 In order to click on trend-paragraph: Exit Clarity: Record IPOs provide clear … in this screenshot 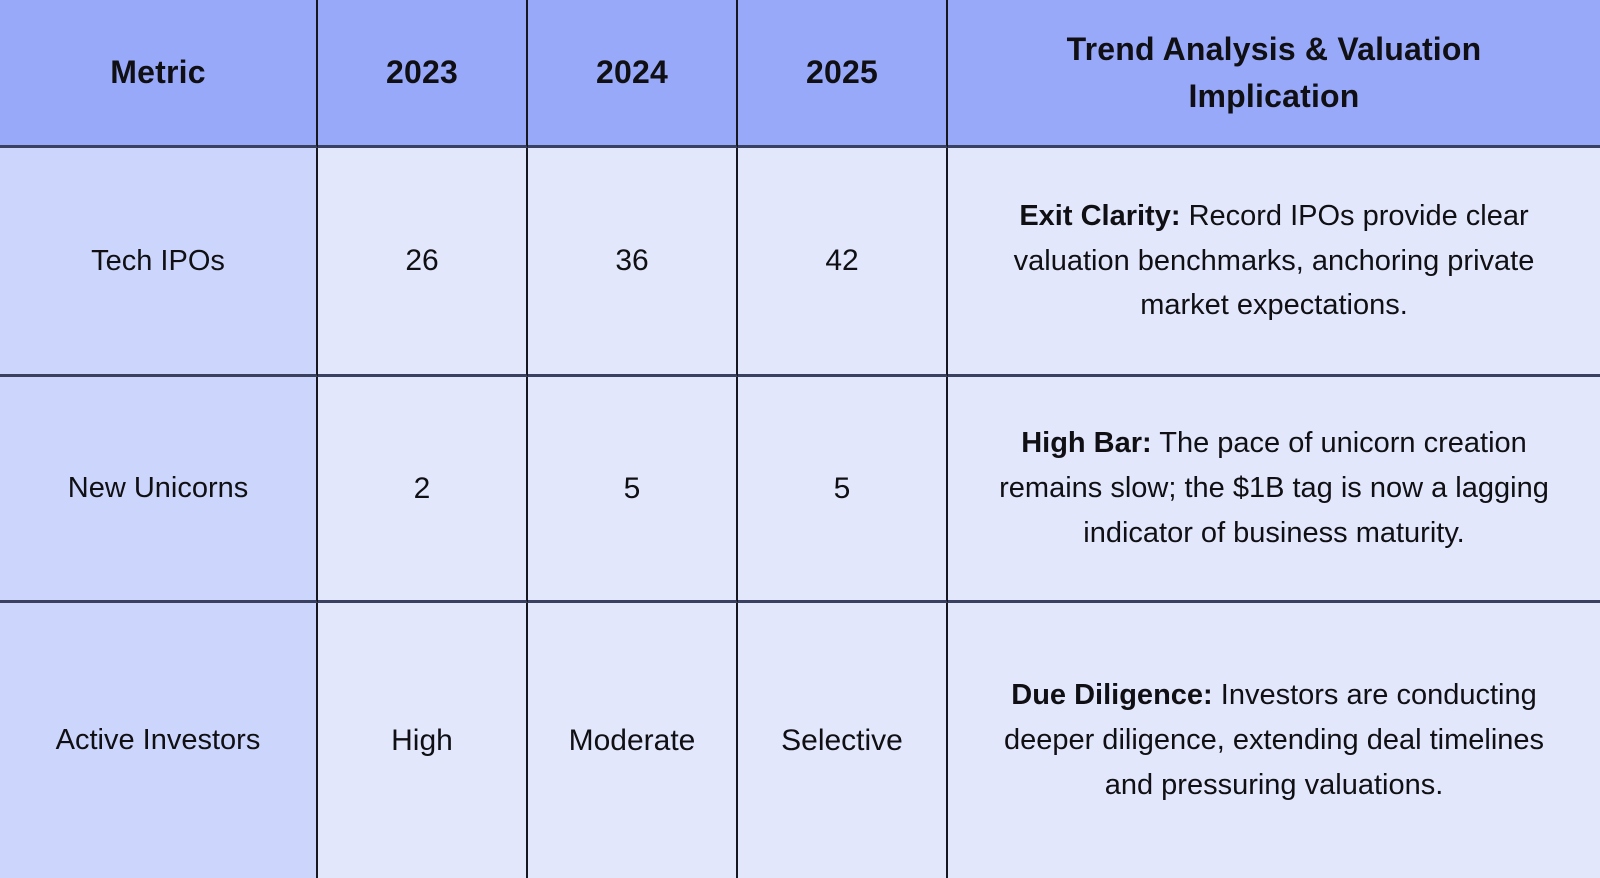, I will do `click(1274, 261)`.